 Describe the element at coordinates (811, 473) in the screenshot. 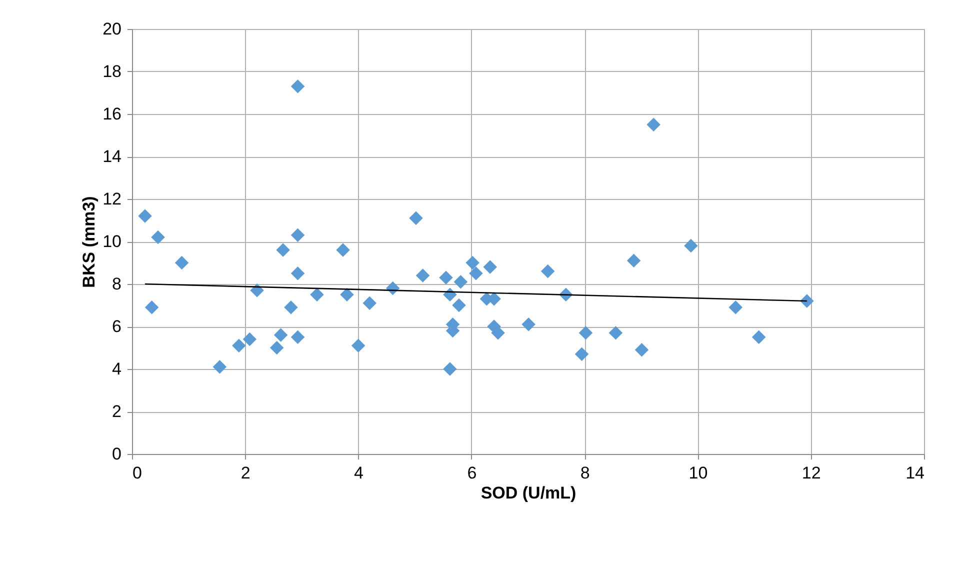

I see `x-tick-label: 12` at that location.